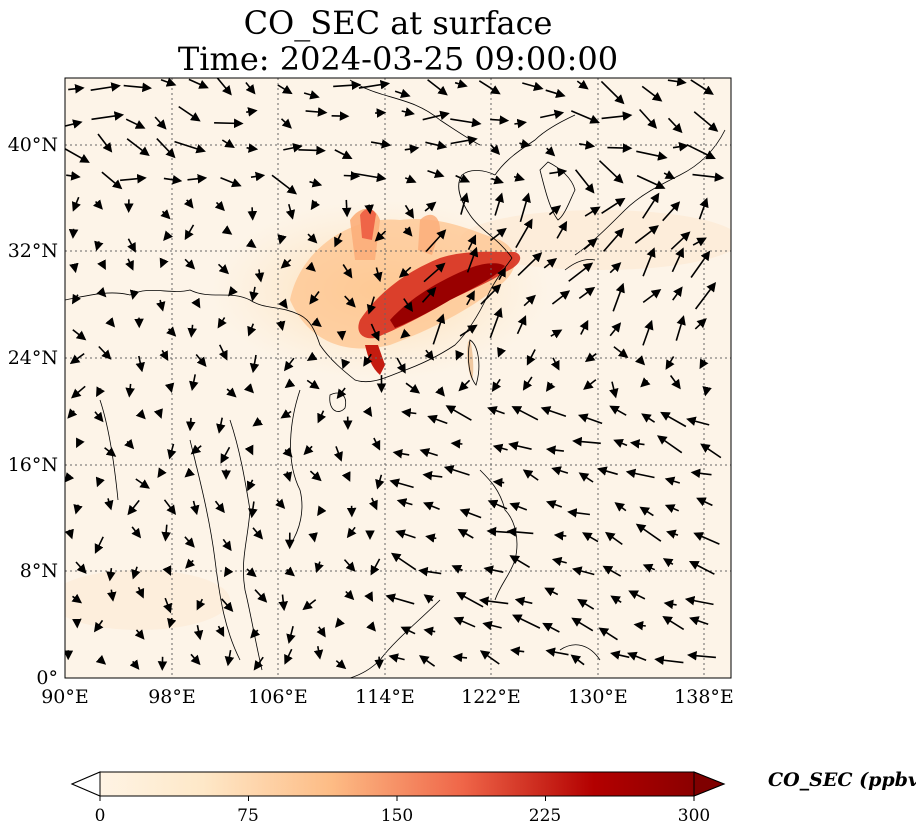 The width and height of the screenshot is (916, 836). I want to click on lat-tick: 0°, so click(47, 678).